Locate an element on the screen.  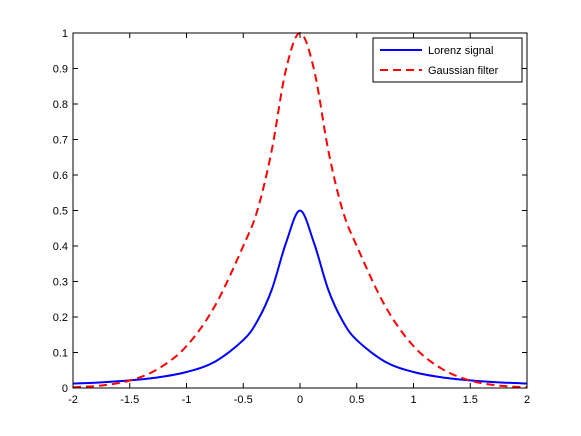
legend-label-lorenz-signal: Lorenz signal is located at coordinates (460, 51).